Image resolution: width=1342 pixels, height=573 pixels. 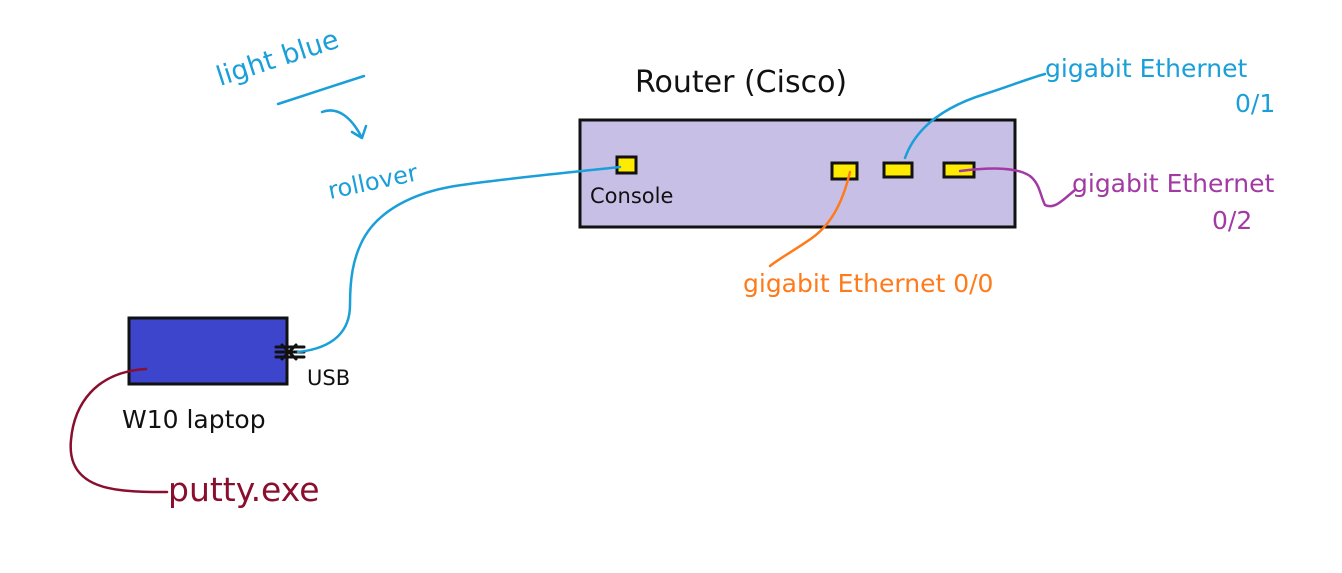 I want to click on ge01-label-line2: 0/1, so click(x=1255, y=103).